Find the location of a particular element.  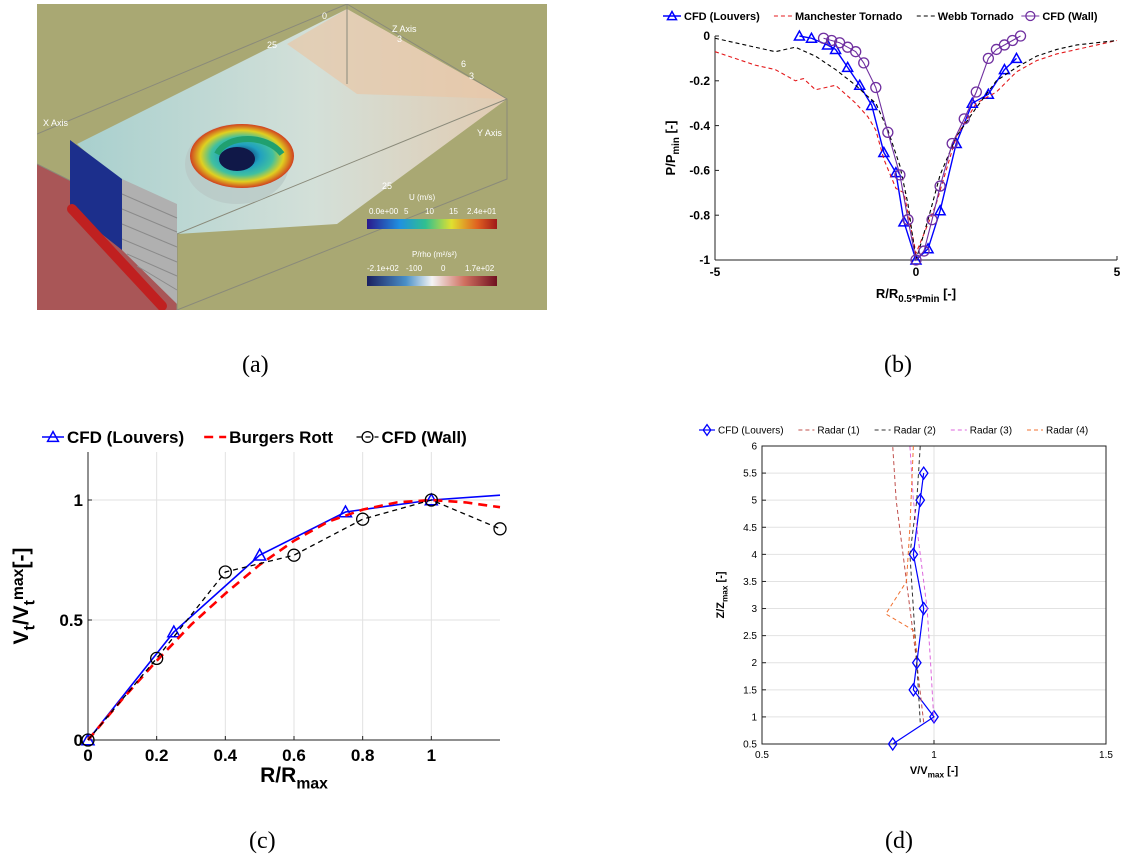

x-tick-label-5: 1 is located at coordinates (431, 755).